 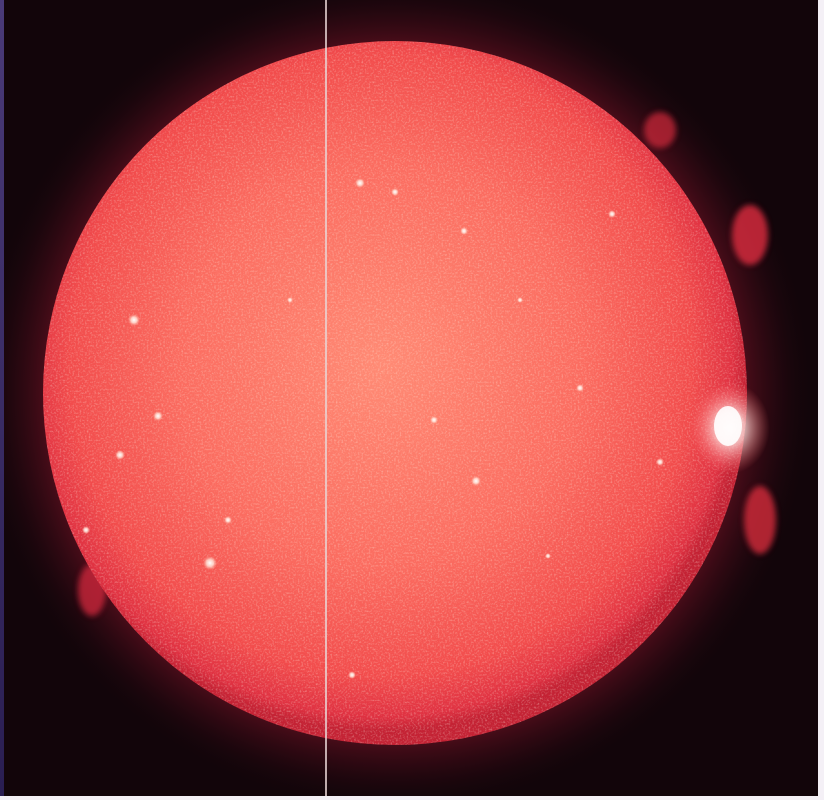 What do you see at coordinates (326, 398) in the screenshot?
I see `scanline-artifact` at bounding box center [326, 398].